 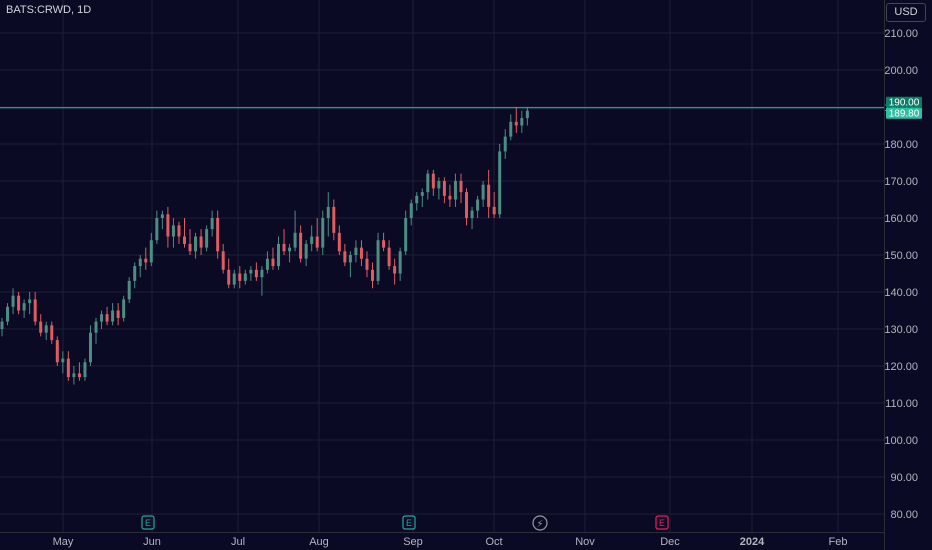 I want to click on y-tick-label: 150.00, so click(x=901, y=256).